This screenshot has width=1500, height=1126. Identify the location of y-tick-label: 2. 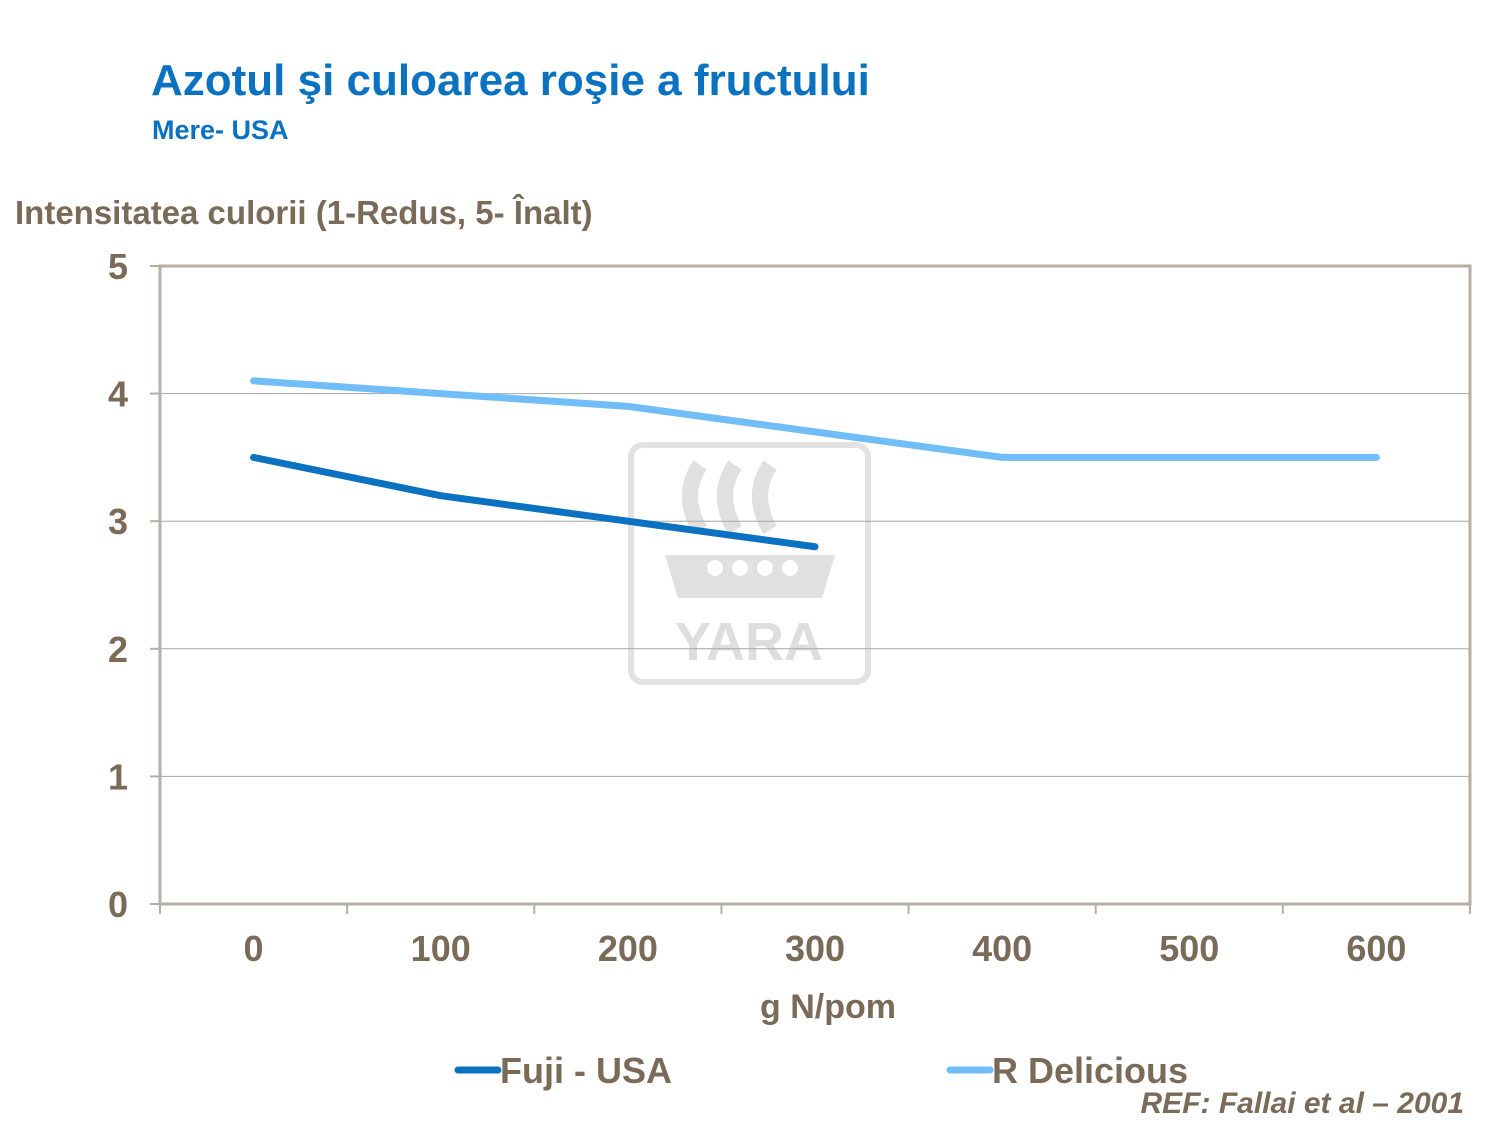
(118, 649).